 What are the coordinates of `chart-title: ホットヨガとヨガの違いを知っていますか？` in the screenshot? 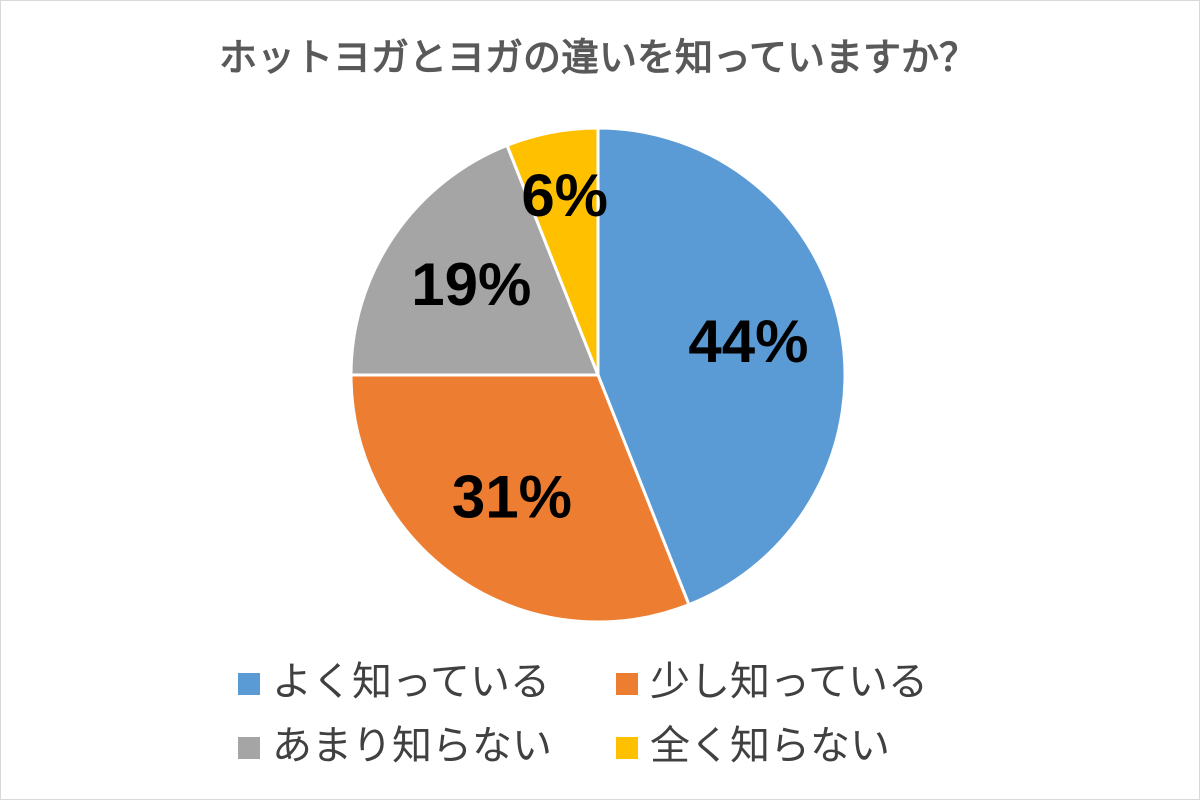 It's located at (598, 58).